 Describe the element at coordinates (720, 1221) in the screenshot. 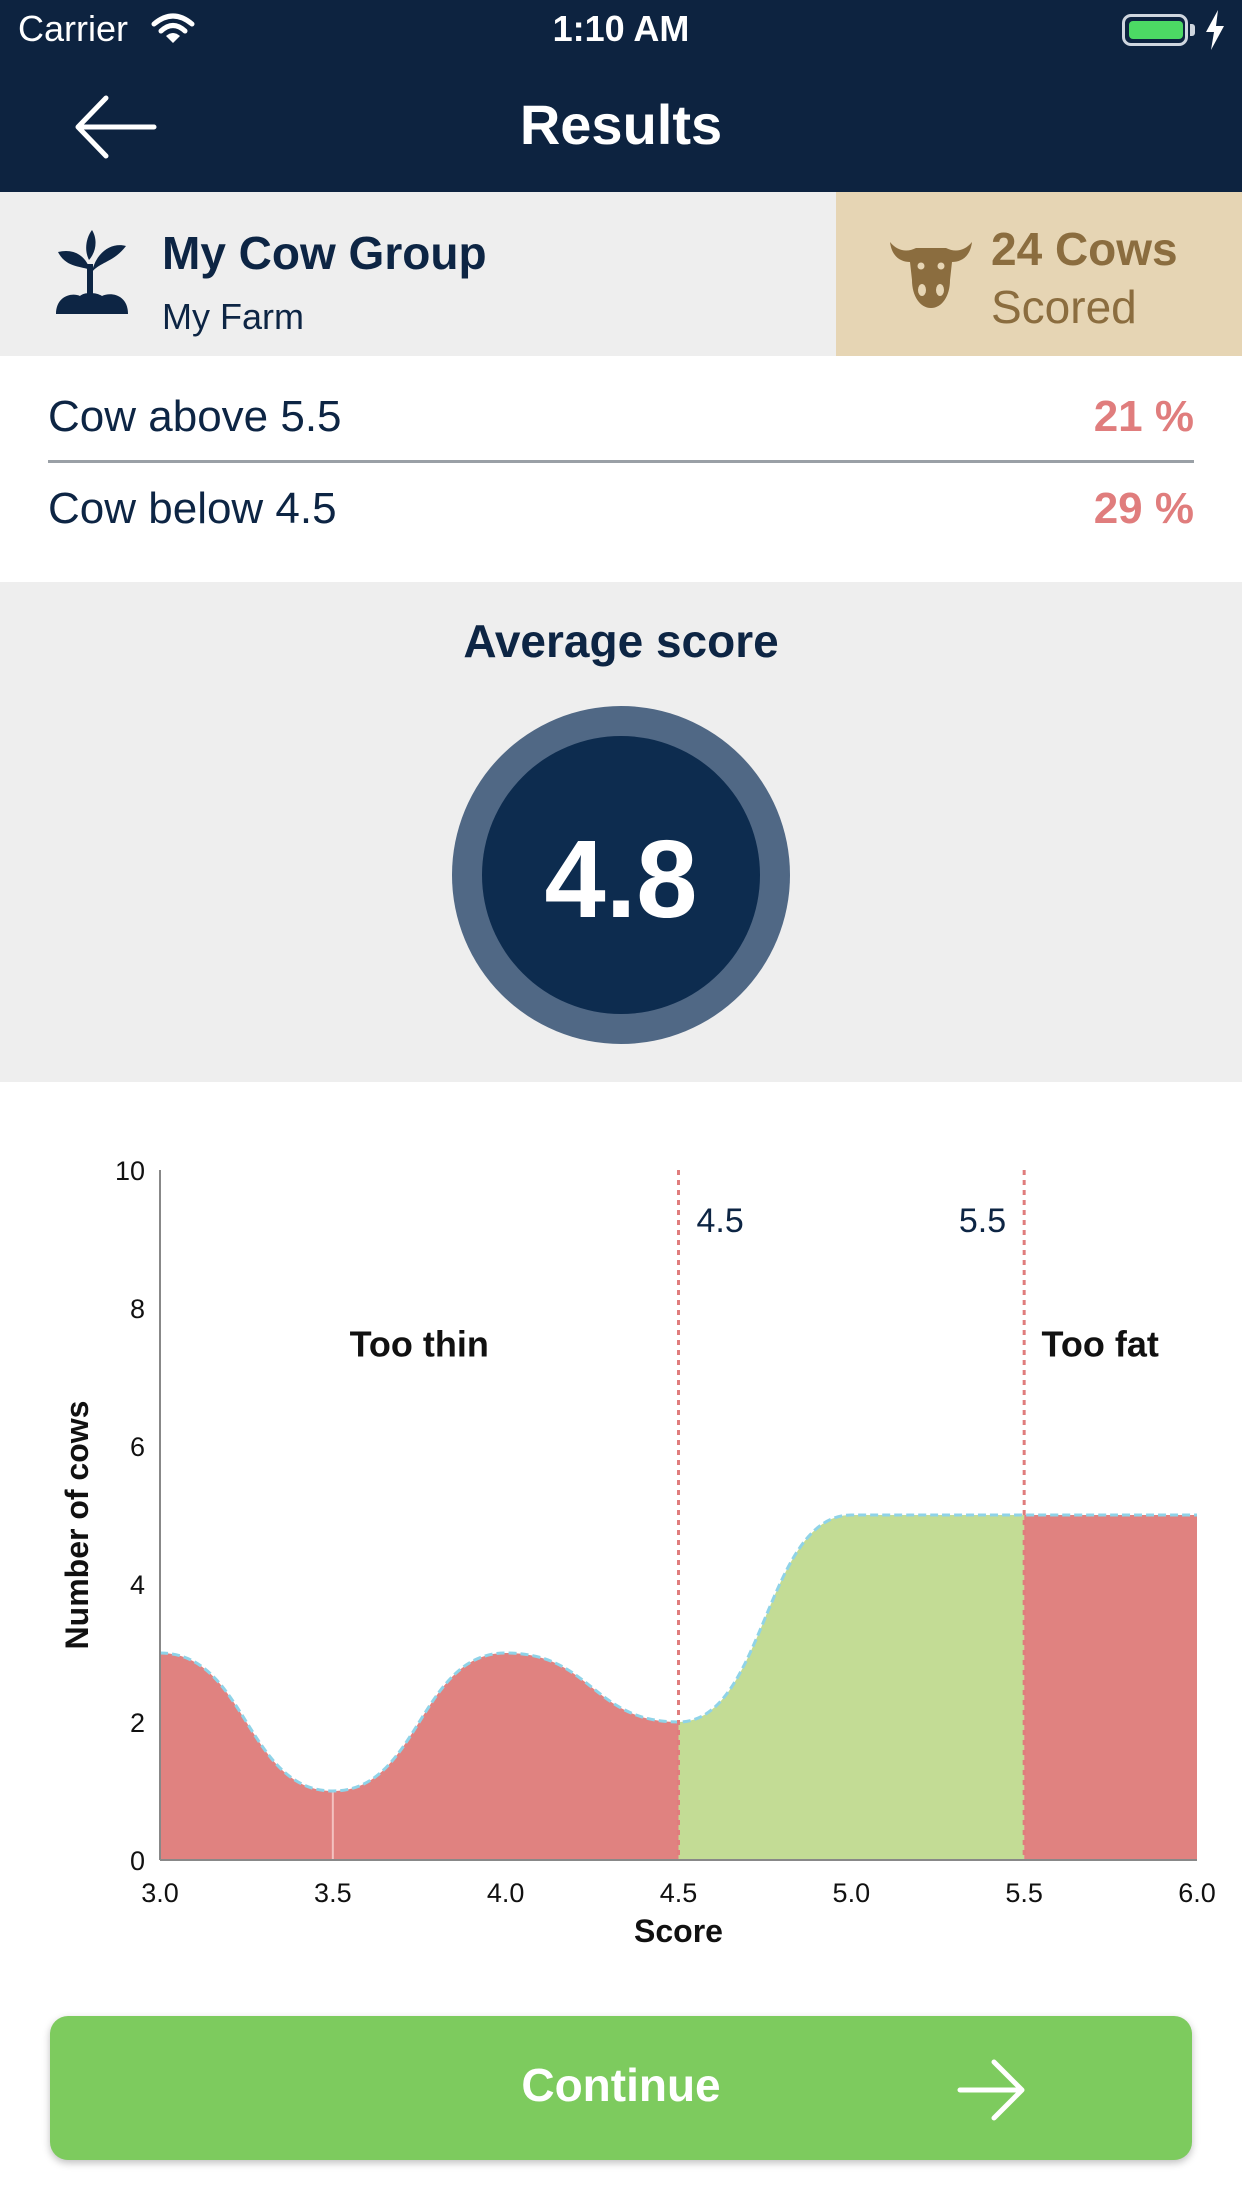

I see `threshold-label: 4.5` at that location.